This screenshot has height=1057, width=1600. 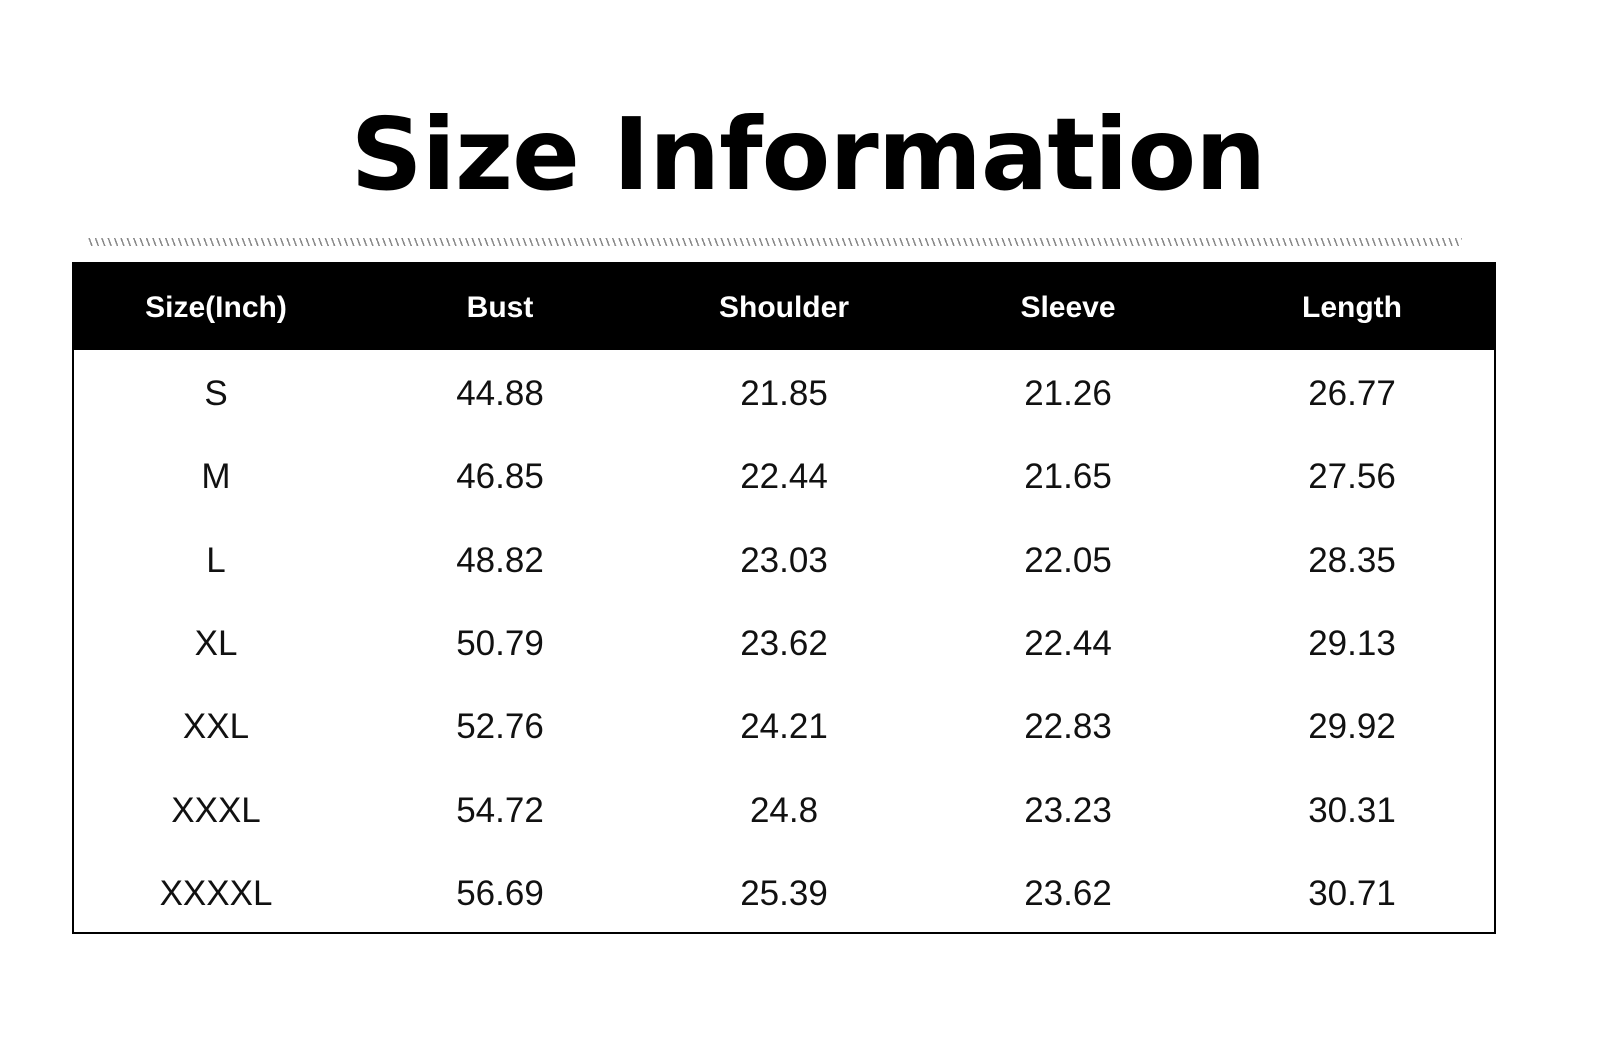 What do you see at coordinates (500, 477) in the screenshot?
I see `table-cell: 46.85` at bounding box center [500, 477].